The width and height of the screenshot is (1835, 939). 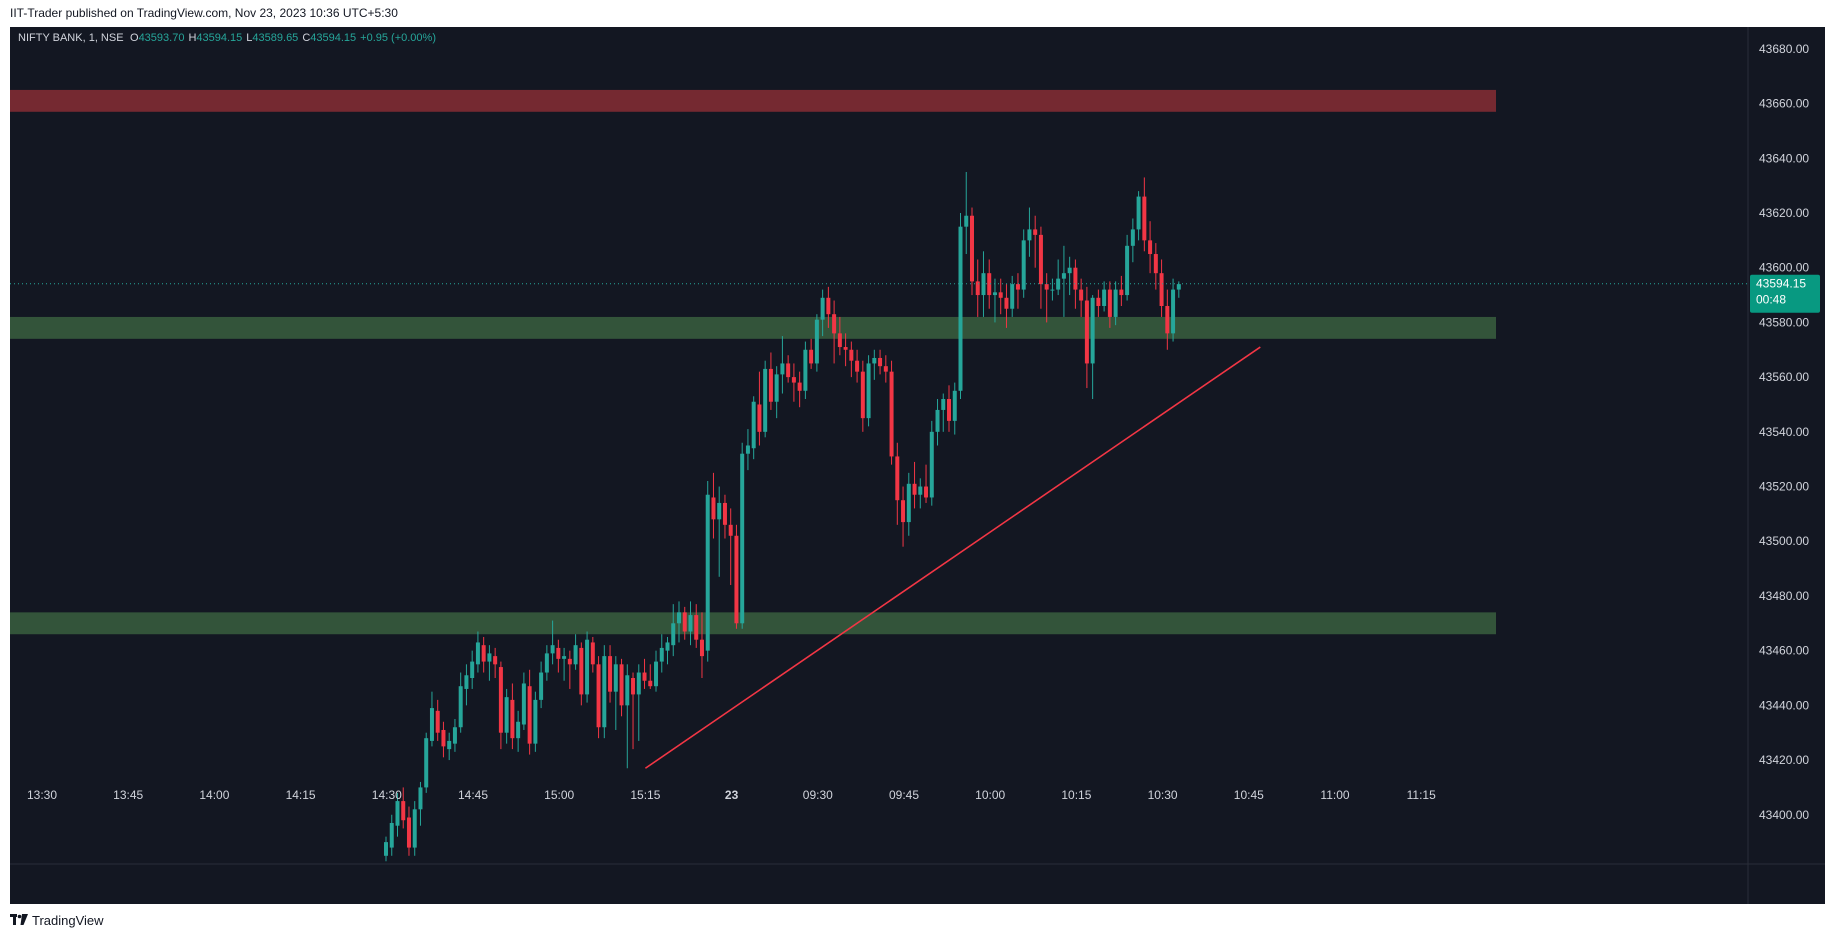 What do you see at coordinates (753, 327) in the screenshot?
I see `demand-zone` at bounding box center [753, 327].